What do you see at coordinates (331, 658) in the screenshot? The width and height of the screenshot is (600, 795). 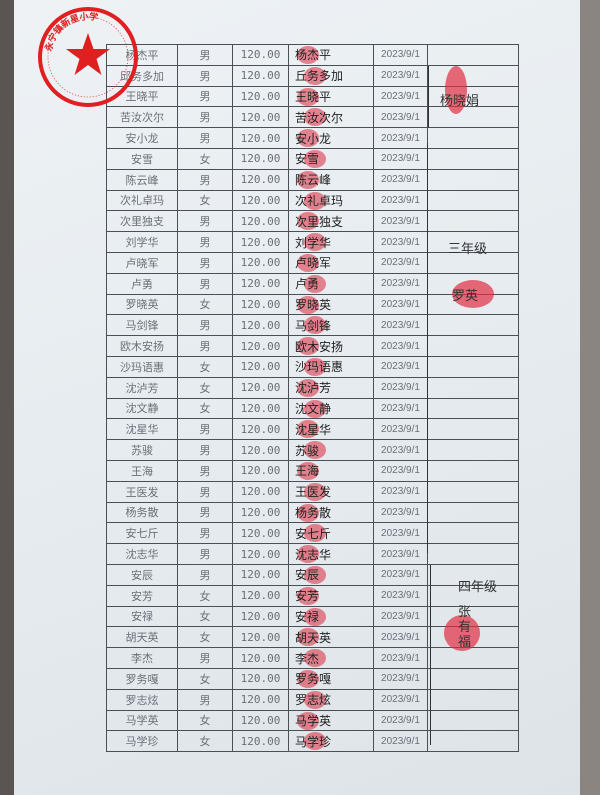 I see `signature-cell: 李杰` at bounding box center [331, 658].